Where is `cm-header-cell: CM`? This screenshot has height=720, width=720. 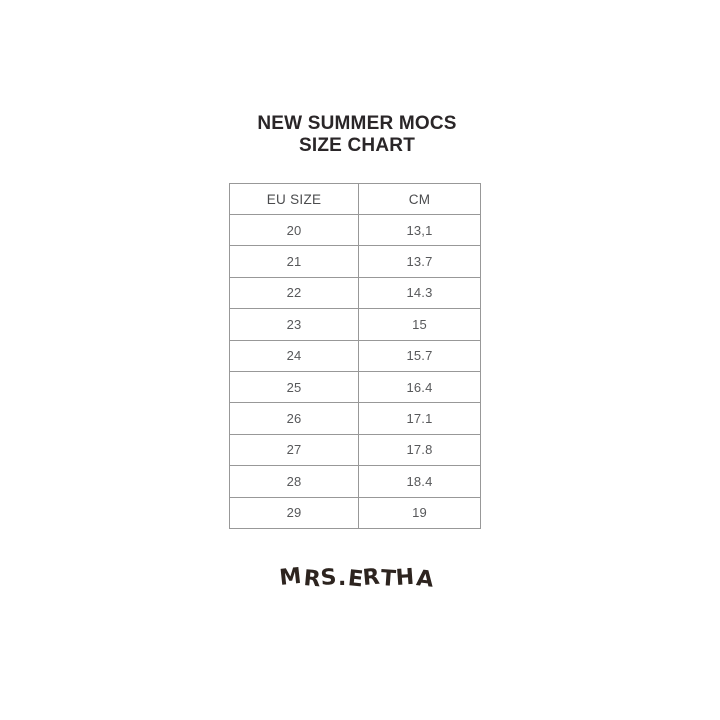 cm-header-cell: CM is located at coordinates (419, 199).